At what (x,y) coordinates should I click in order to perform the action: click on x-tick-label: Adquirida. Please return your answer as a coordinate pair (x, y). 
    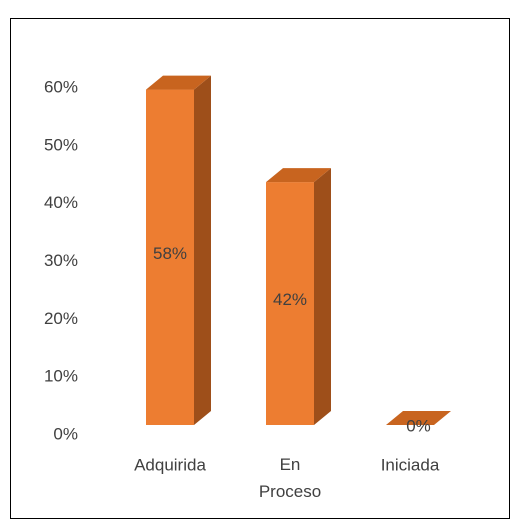
    Looking at the image, I should click on (170, 464).